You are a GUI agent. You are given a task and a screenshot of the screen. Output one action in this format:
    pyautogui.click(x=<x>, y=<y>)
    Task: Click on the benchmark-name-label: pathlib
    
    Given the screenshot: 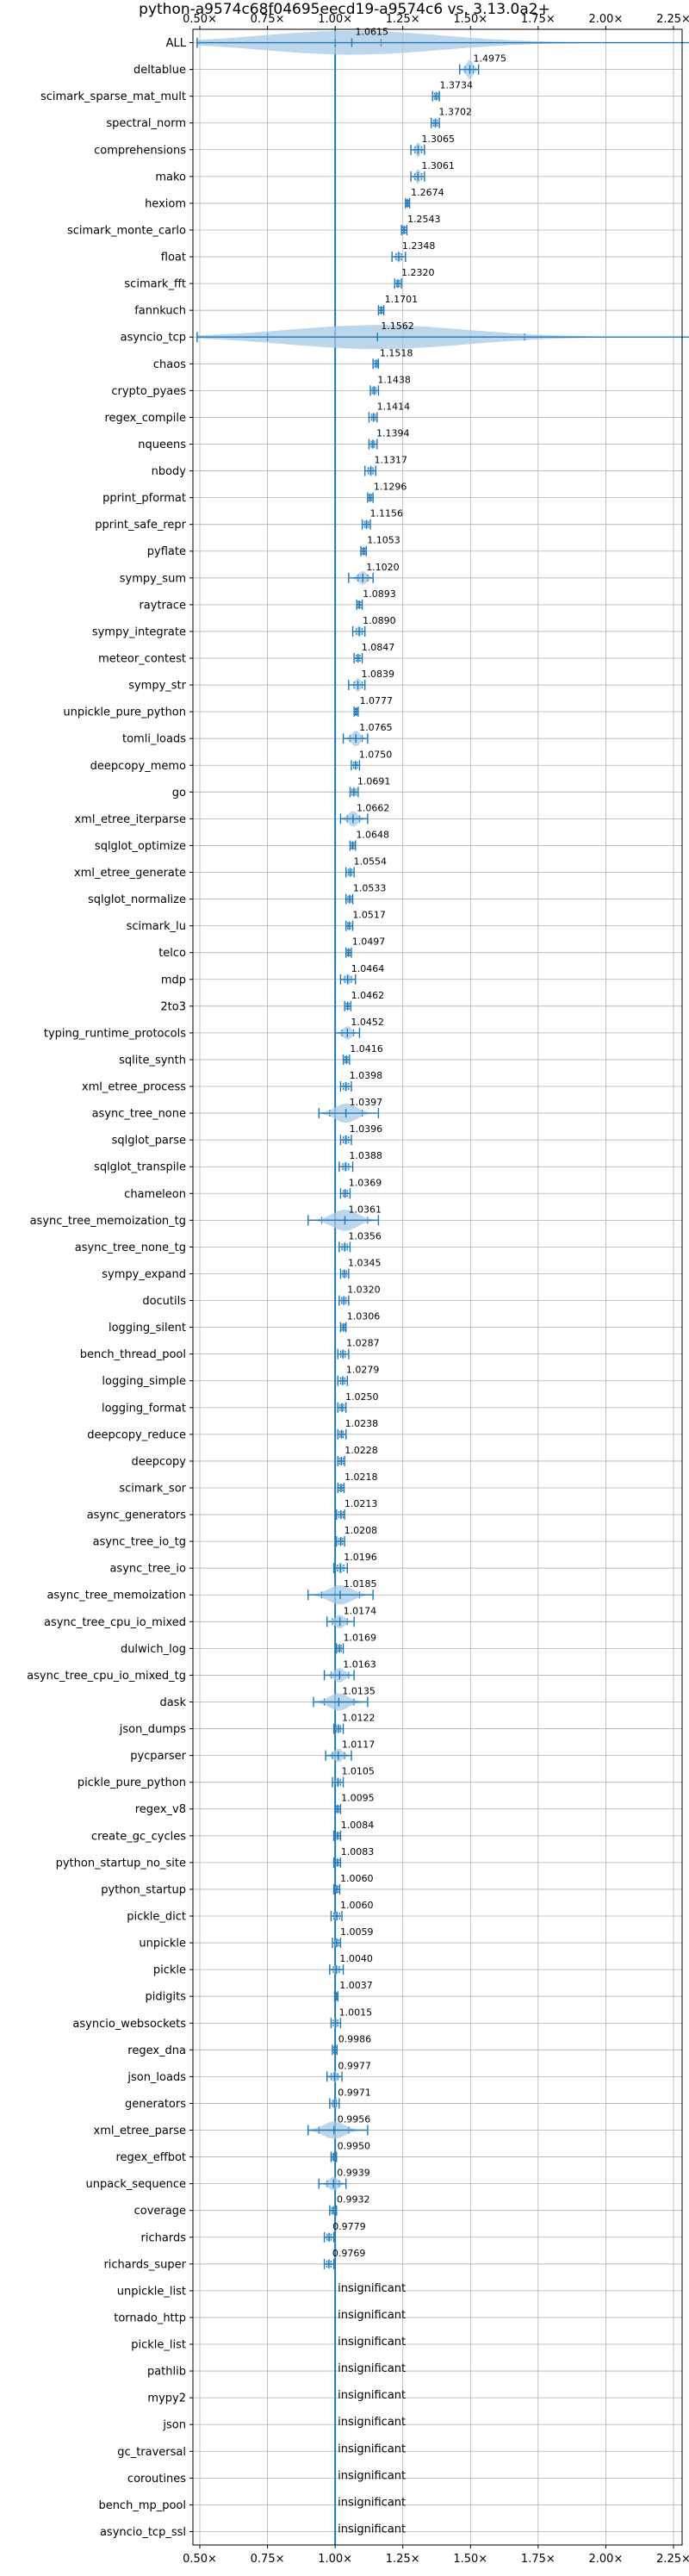 What is the action you would take?
    pyautogui.click(x=166, y=2373)
    